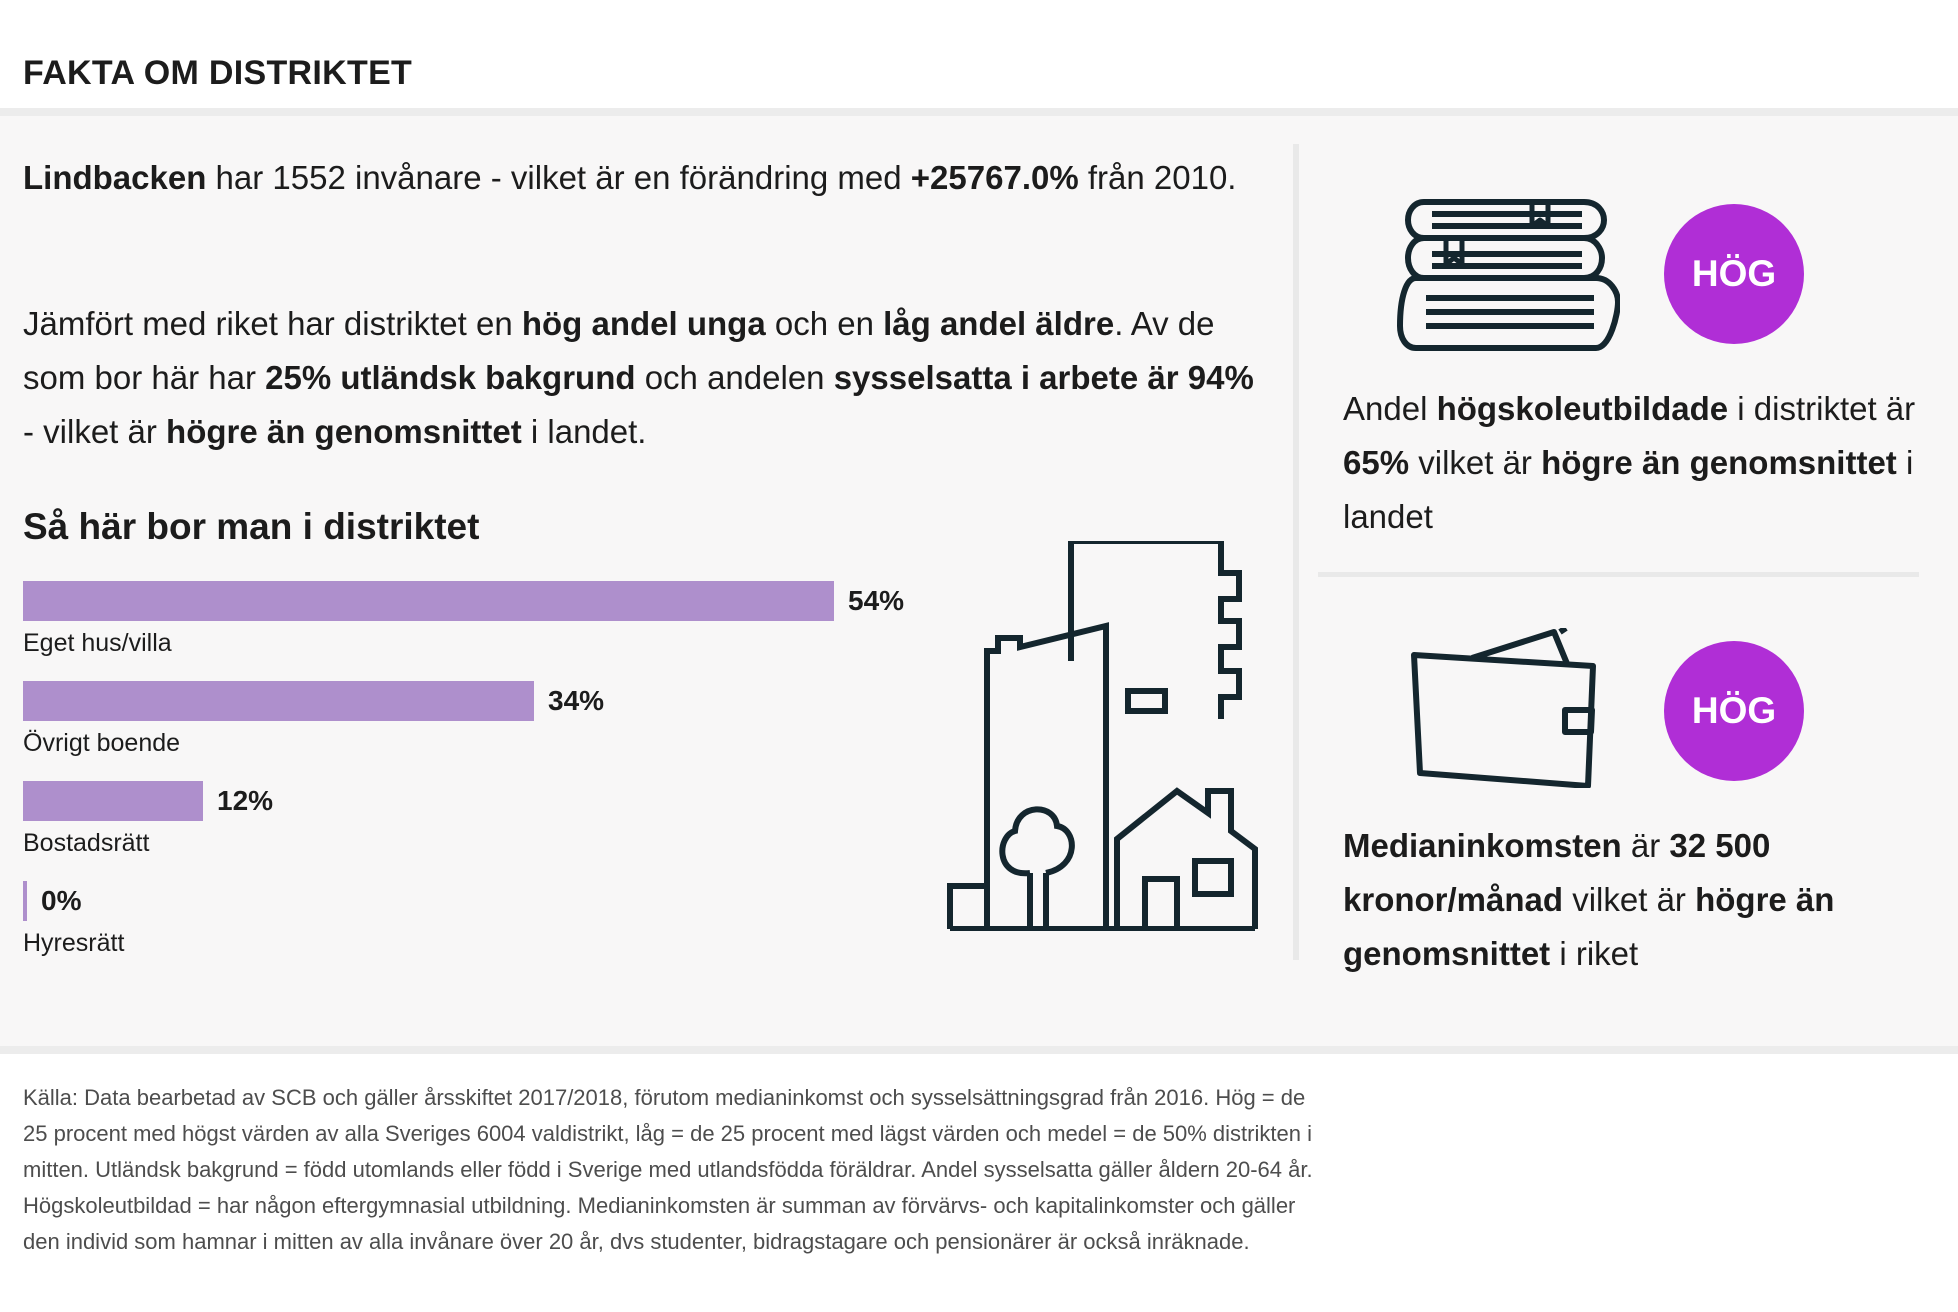 The height and width of the screenshot is (1312, 1958). Describe the element at coordinates (994, 177) in the screenshot. I see `population-change: +25767.0%` at that location.